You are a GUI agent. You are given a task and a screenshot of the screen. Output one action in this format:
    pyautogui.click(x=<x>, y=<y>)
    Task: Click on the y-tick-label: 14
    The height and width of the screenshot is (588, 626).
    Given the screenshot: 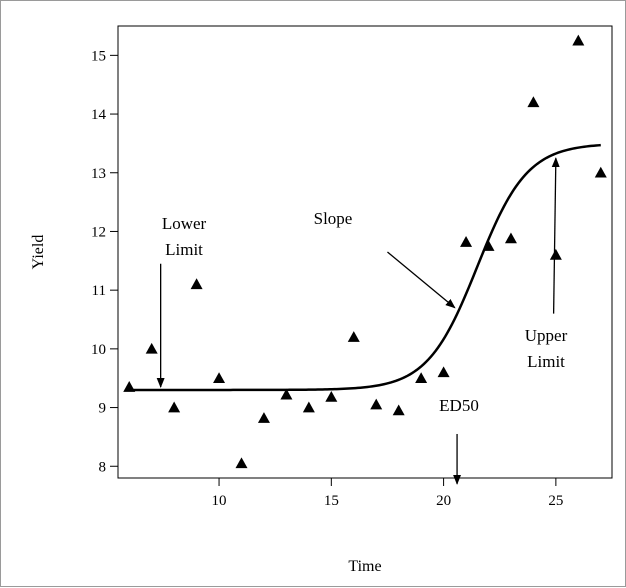 What is the action you would take?
    pyautogui.click(x=99, y=115)
    